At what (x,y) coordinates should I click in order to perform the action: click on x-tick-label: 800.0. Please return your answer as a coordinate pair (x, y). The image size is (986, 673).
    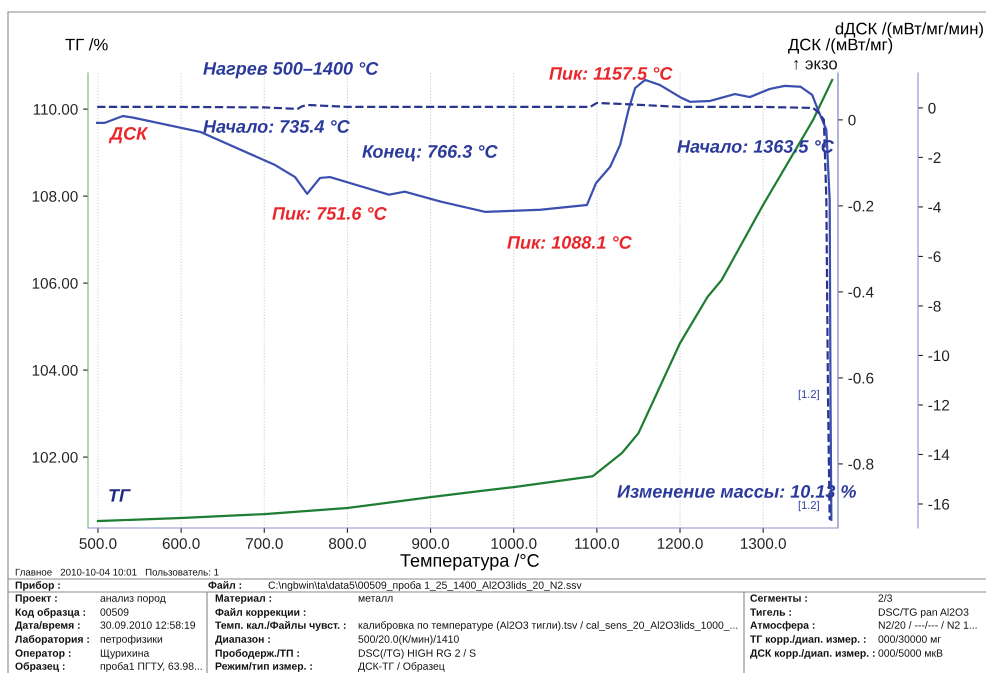
    Looking at the image, I should click on (347, 543).